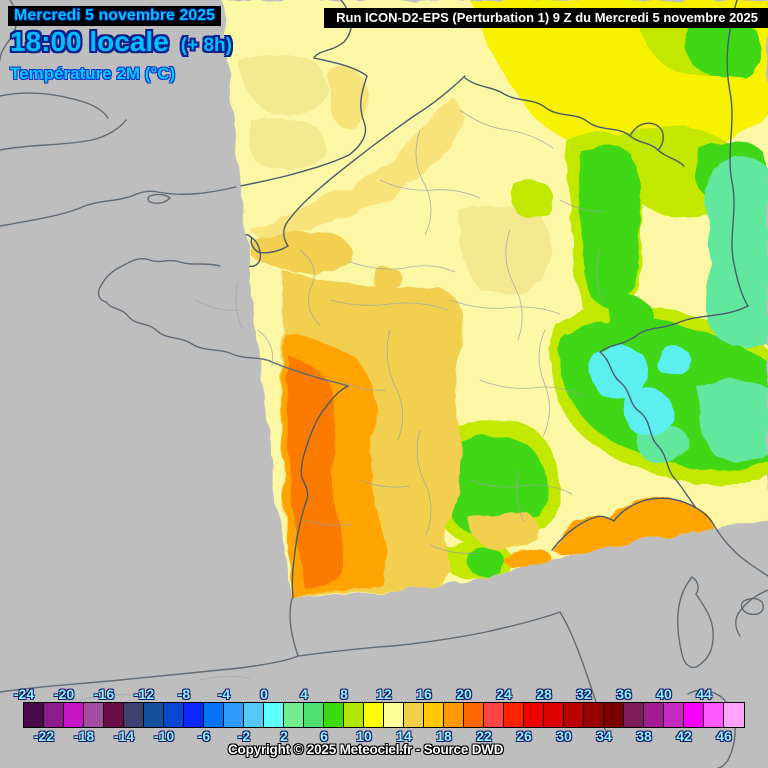 This screenshot has width=768, height=768. What do you see at coordinates (387, 278) in the screenshot?
I see `paris-warm-spot` at bounding box center [387, 278].